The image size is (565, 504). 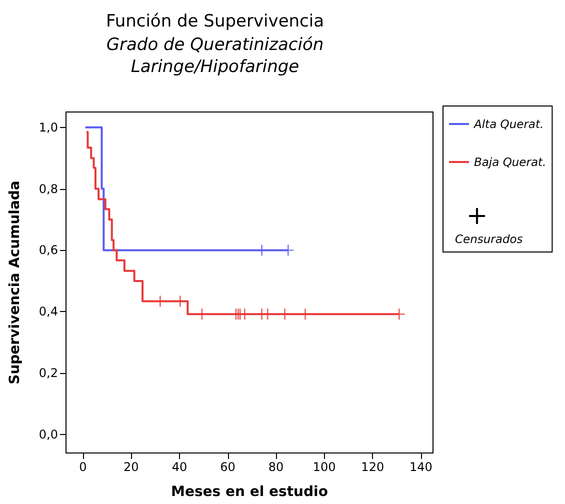 I want to click on x-tick-label: 140, so click(x=420, y=467).